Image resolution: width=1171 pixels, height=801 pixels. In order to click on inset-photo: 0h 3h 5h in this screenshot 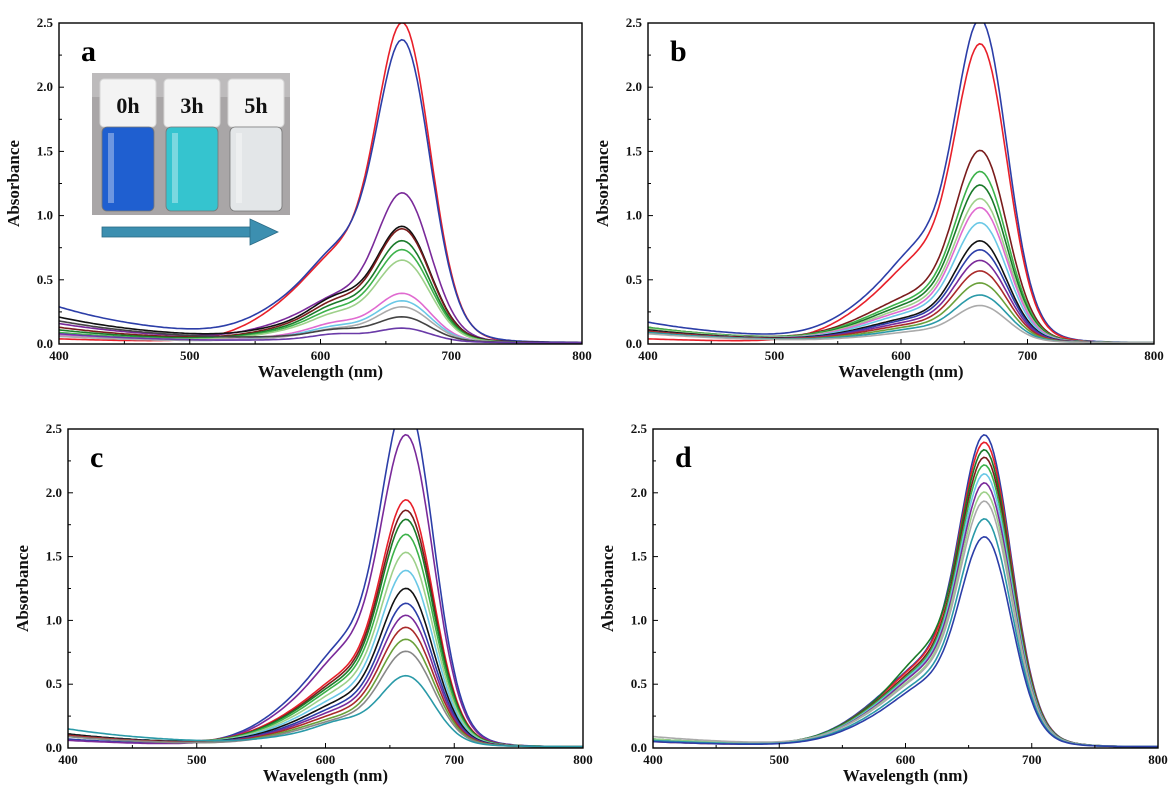, I will do `click(191, 144)`.